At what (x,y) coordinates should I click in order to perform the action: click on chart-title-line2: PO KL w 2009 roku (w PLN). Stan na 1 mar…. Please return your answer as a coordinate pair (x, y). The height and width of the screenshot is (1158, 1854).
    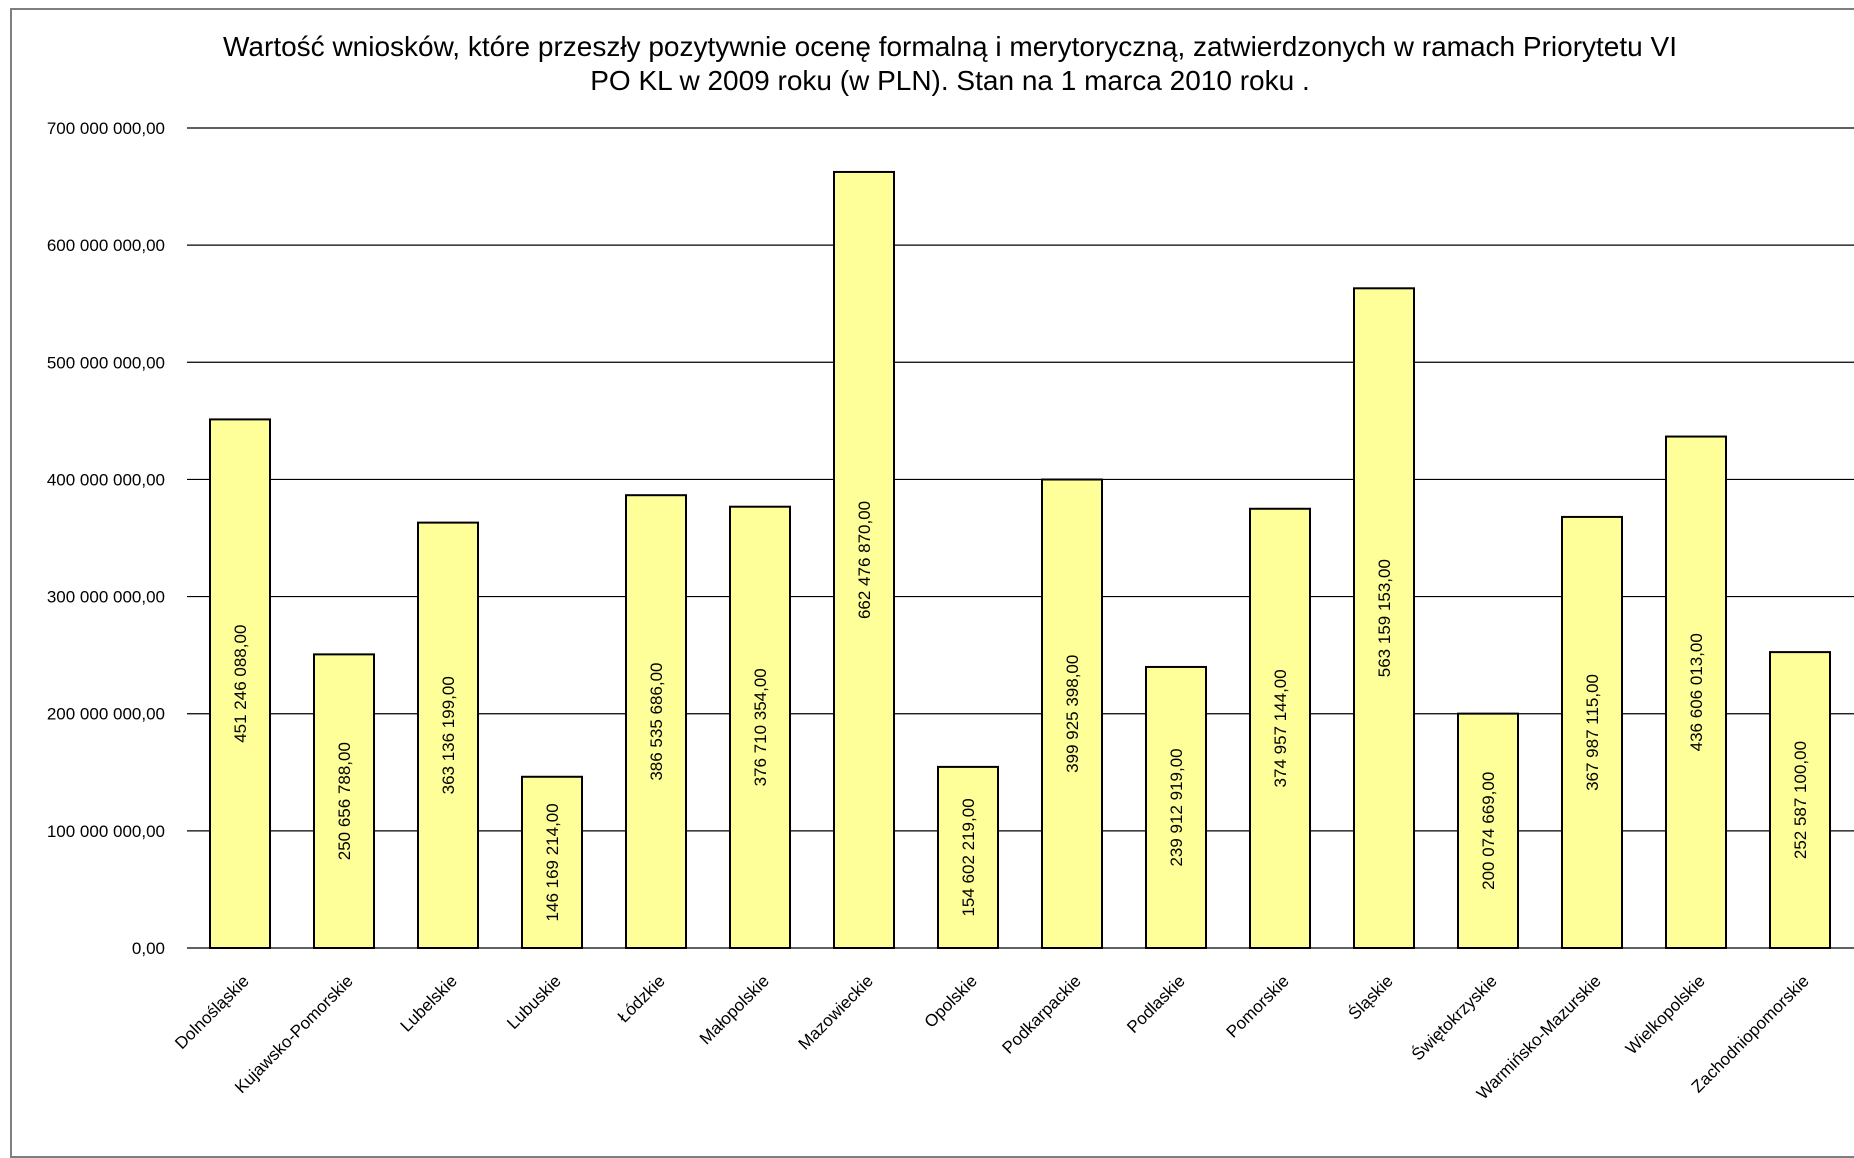
    Looking at the image, I should click on (950, 80).